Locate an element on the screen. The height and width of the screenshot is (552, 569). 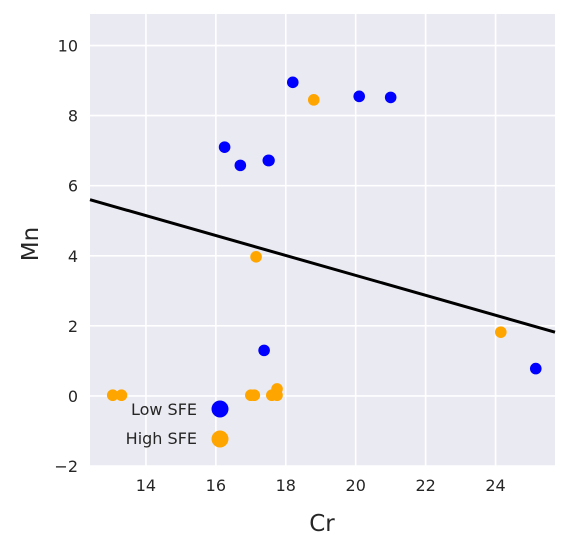
y-tick-label: 0 is located at coordinates (73, 396).